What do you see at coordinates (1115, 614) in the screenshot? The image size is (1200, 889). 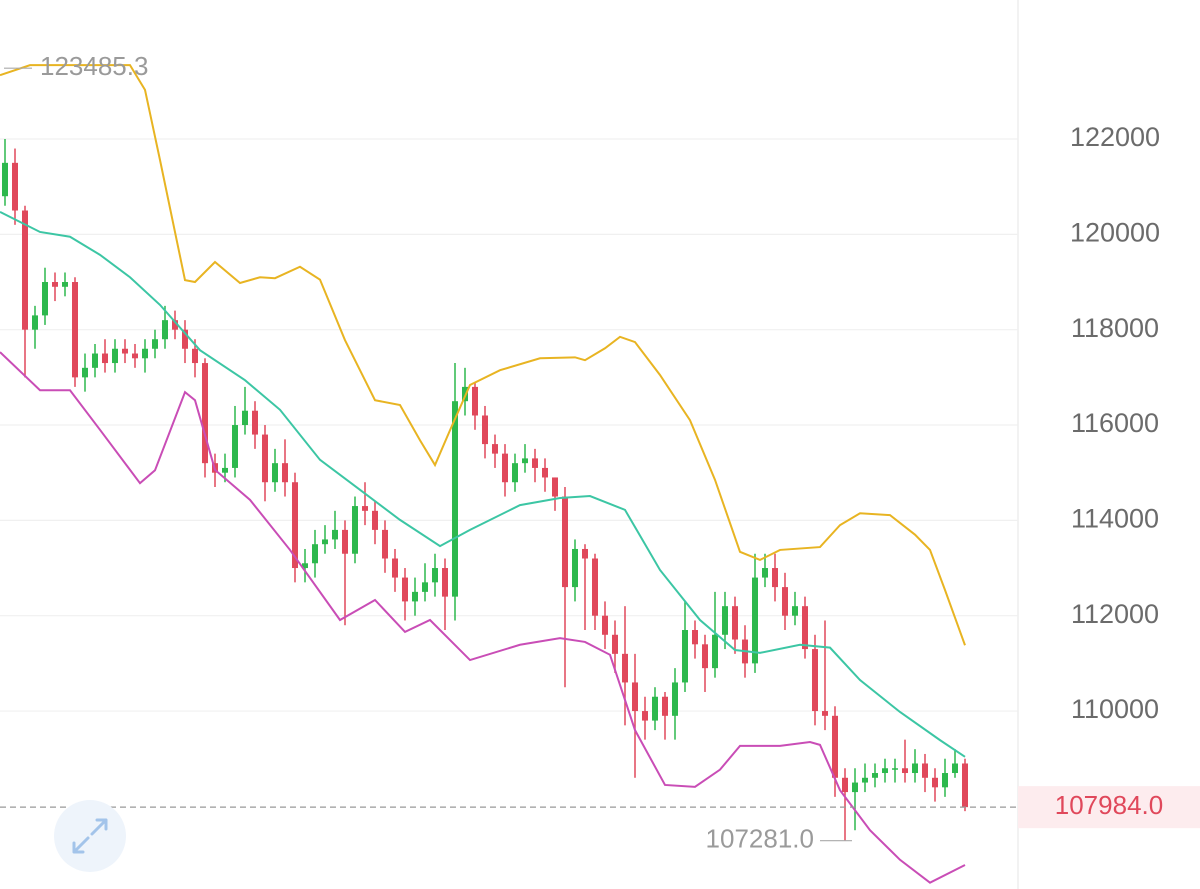 I see `y-tick-label: 112000` at bounding box center [1115, 614].